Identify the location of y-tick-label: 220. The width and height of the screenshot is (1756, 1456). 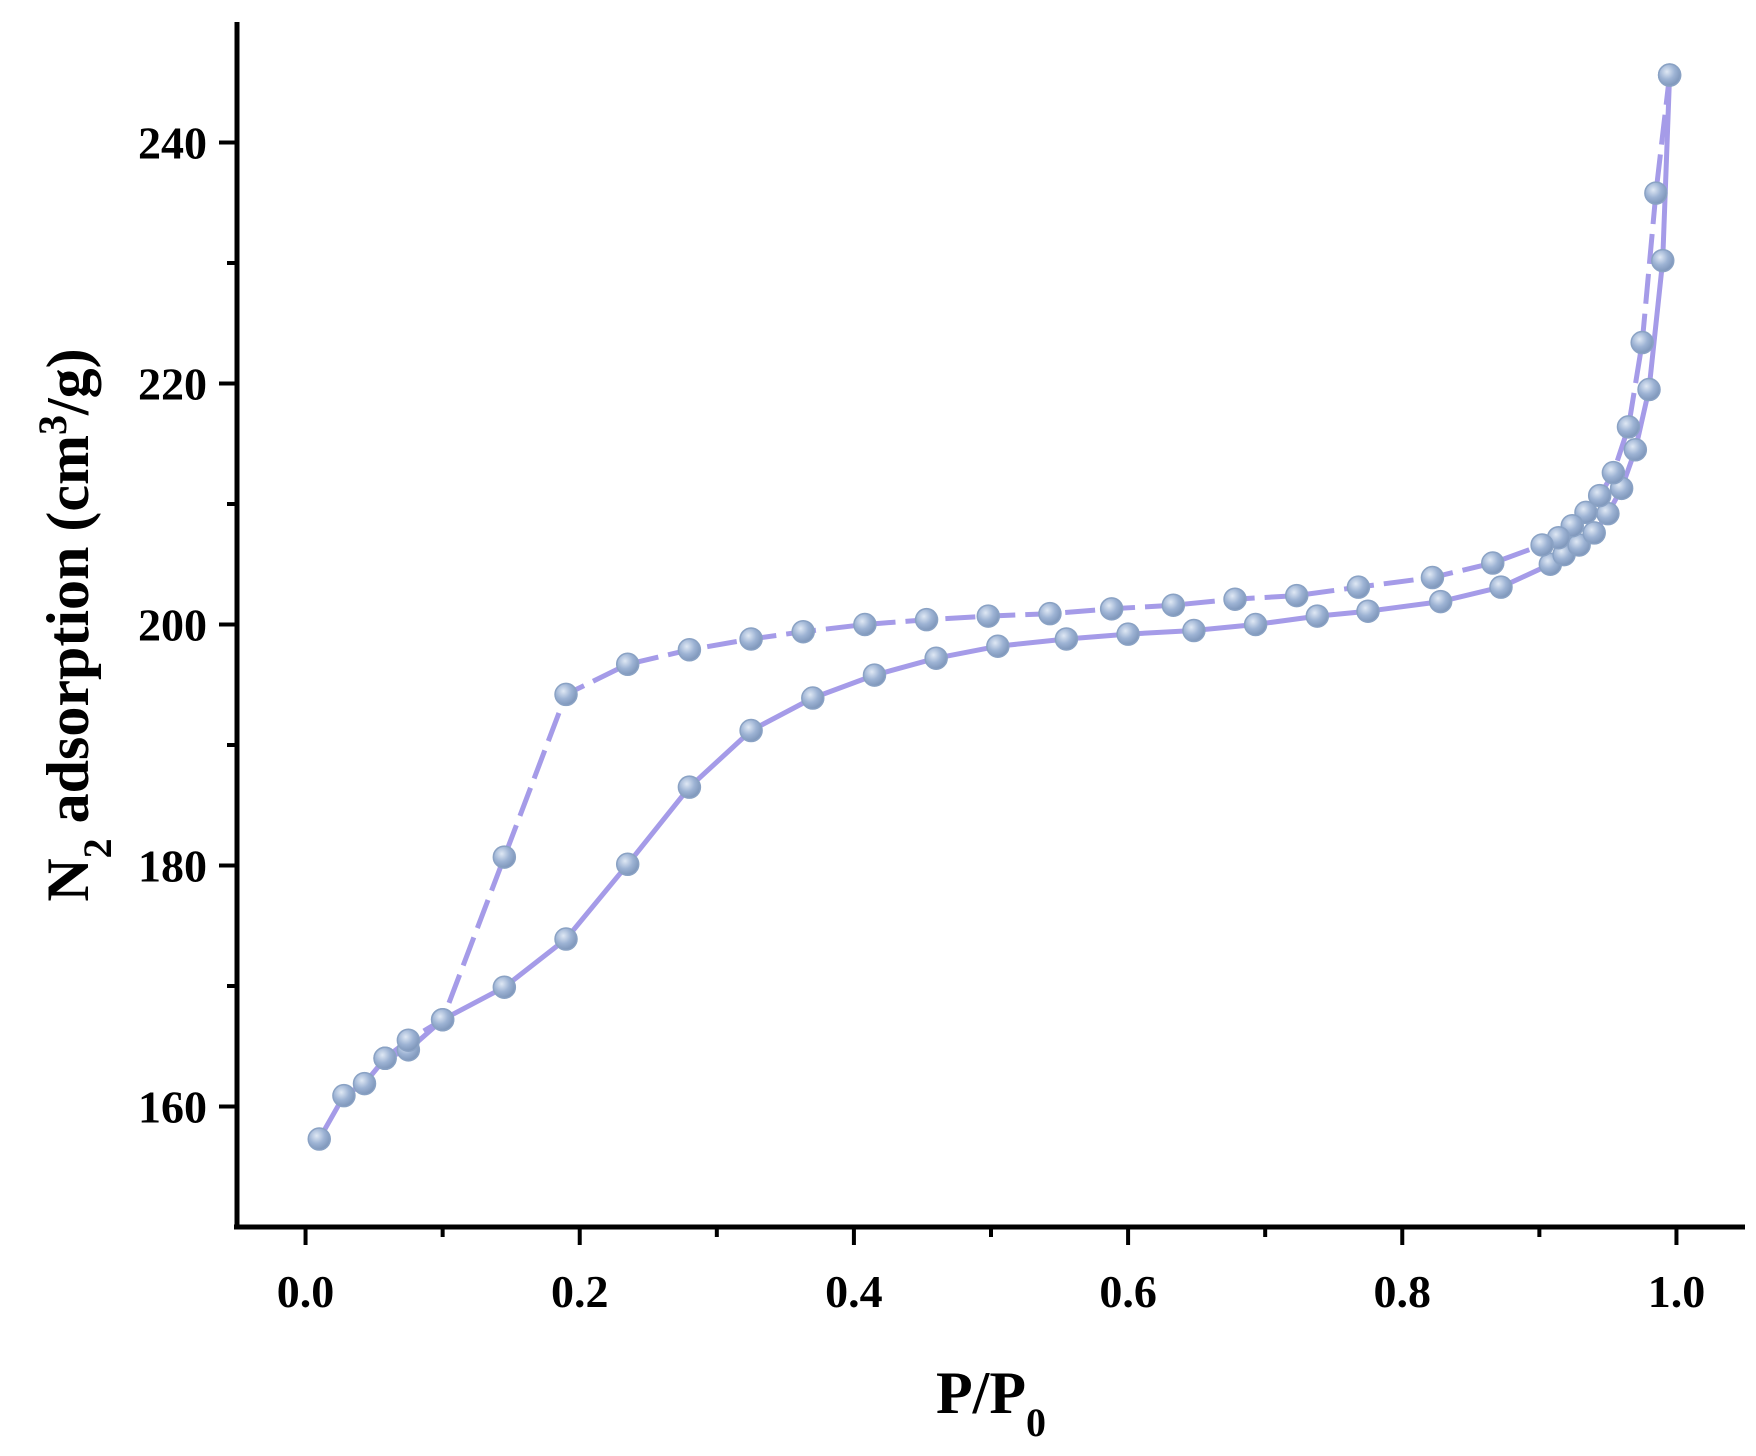
(172, 384).